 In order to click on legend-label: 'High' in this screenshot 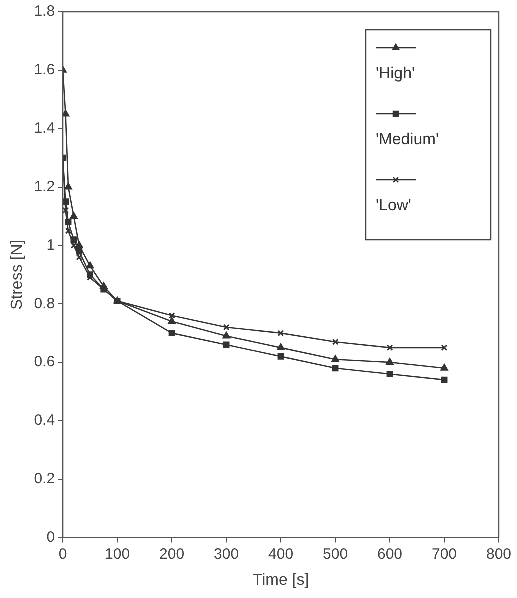, I will do `click(396, 73)`.